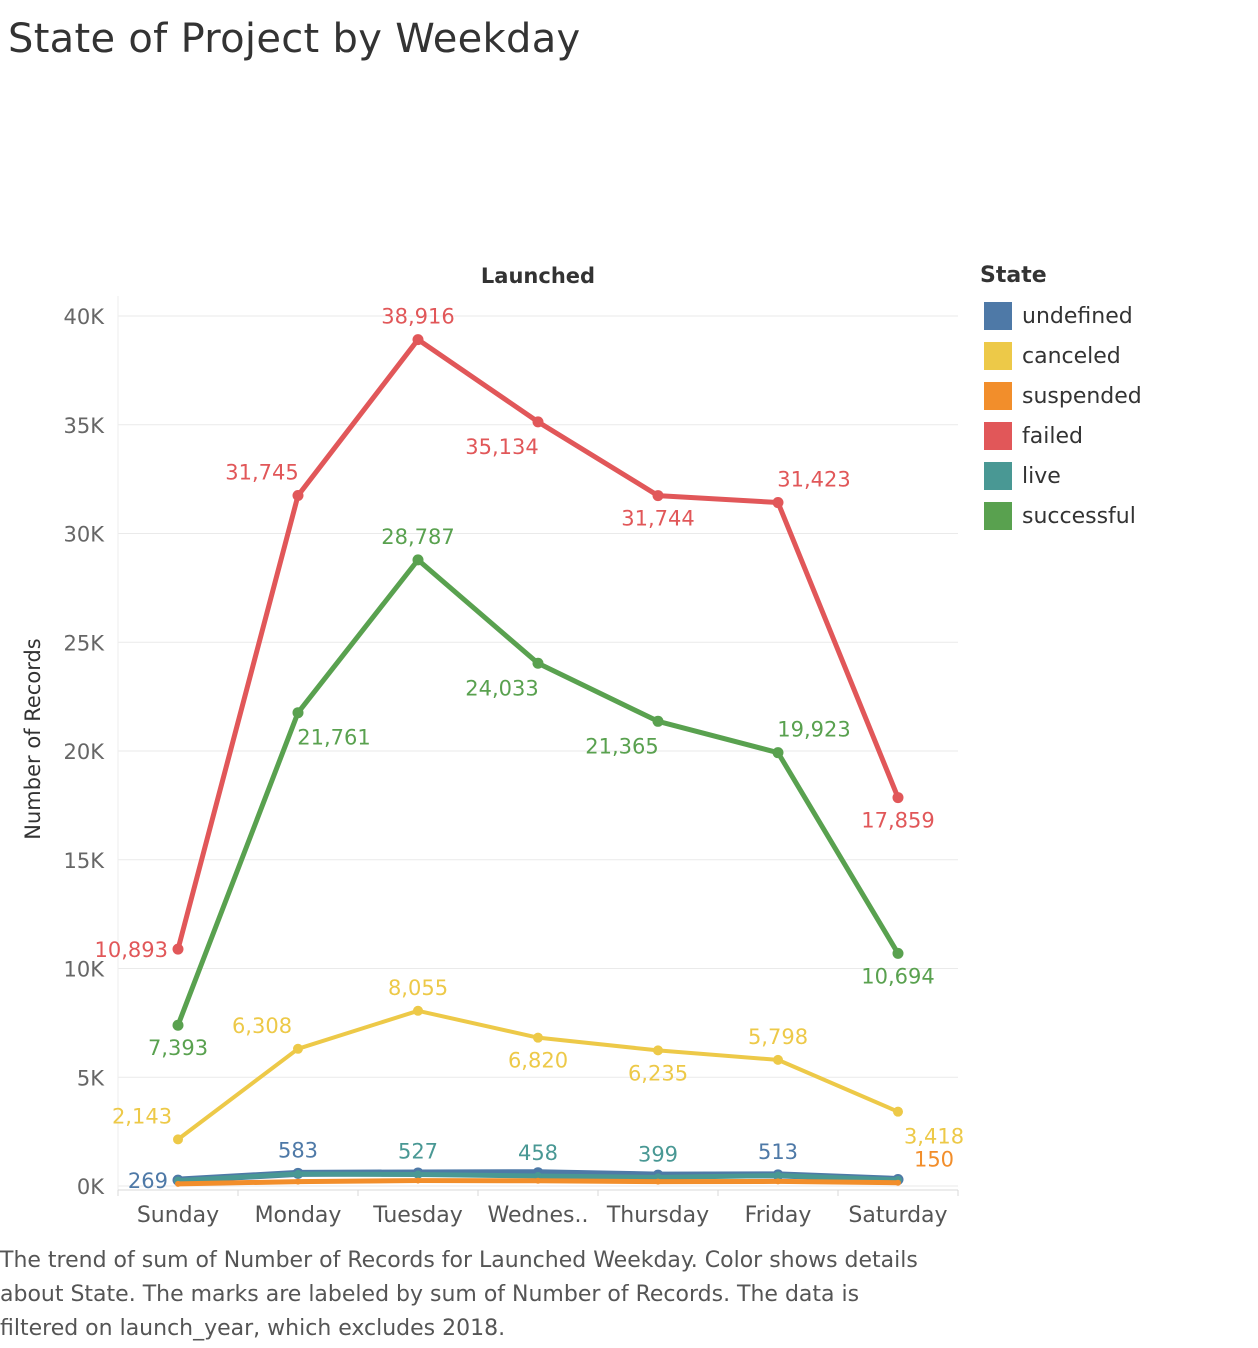  I want to click on data-label-failed-2: 38,916, so click(417, 317).